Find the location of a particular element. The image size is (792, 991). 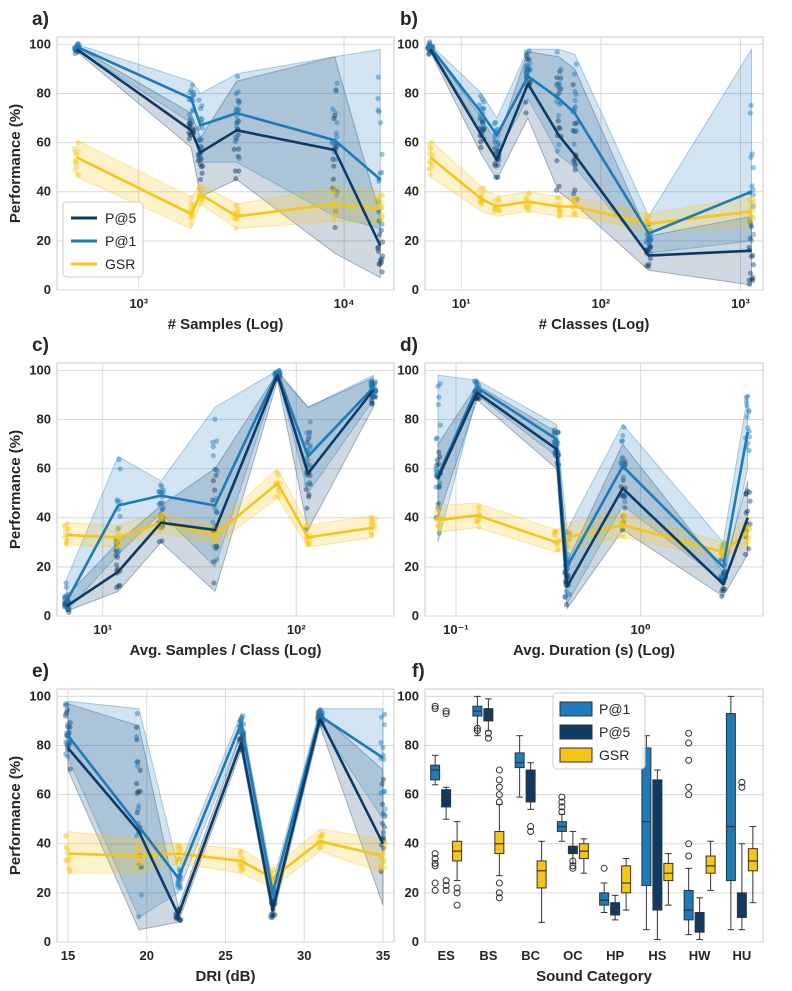

x-axis-label: # Samples (Log) is located at coordinates (226, 324).